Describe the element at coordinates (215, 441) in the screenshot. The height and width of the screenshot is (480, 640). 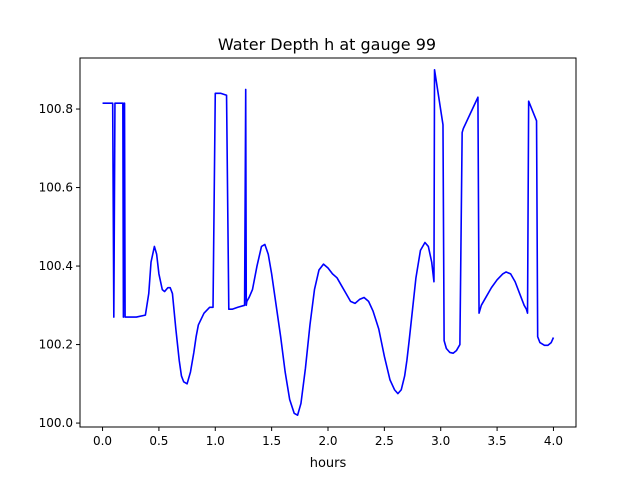
I see `x-tick-label: 1.0` at that location.